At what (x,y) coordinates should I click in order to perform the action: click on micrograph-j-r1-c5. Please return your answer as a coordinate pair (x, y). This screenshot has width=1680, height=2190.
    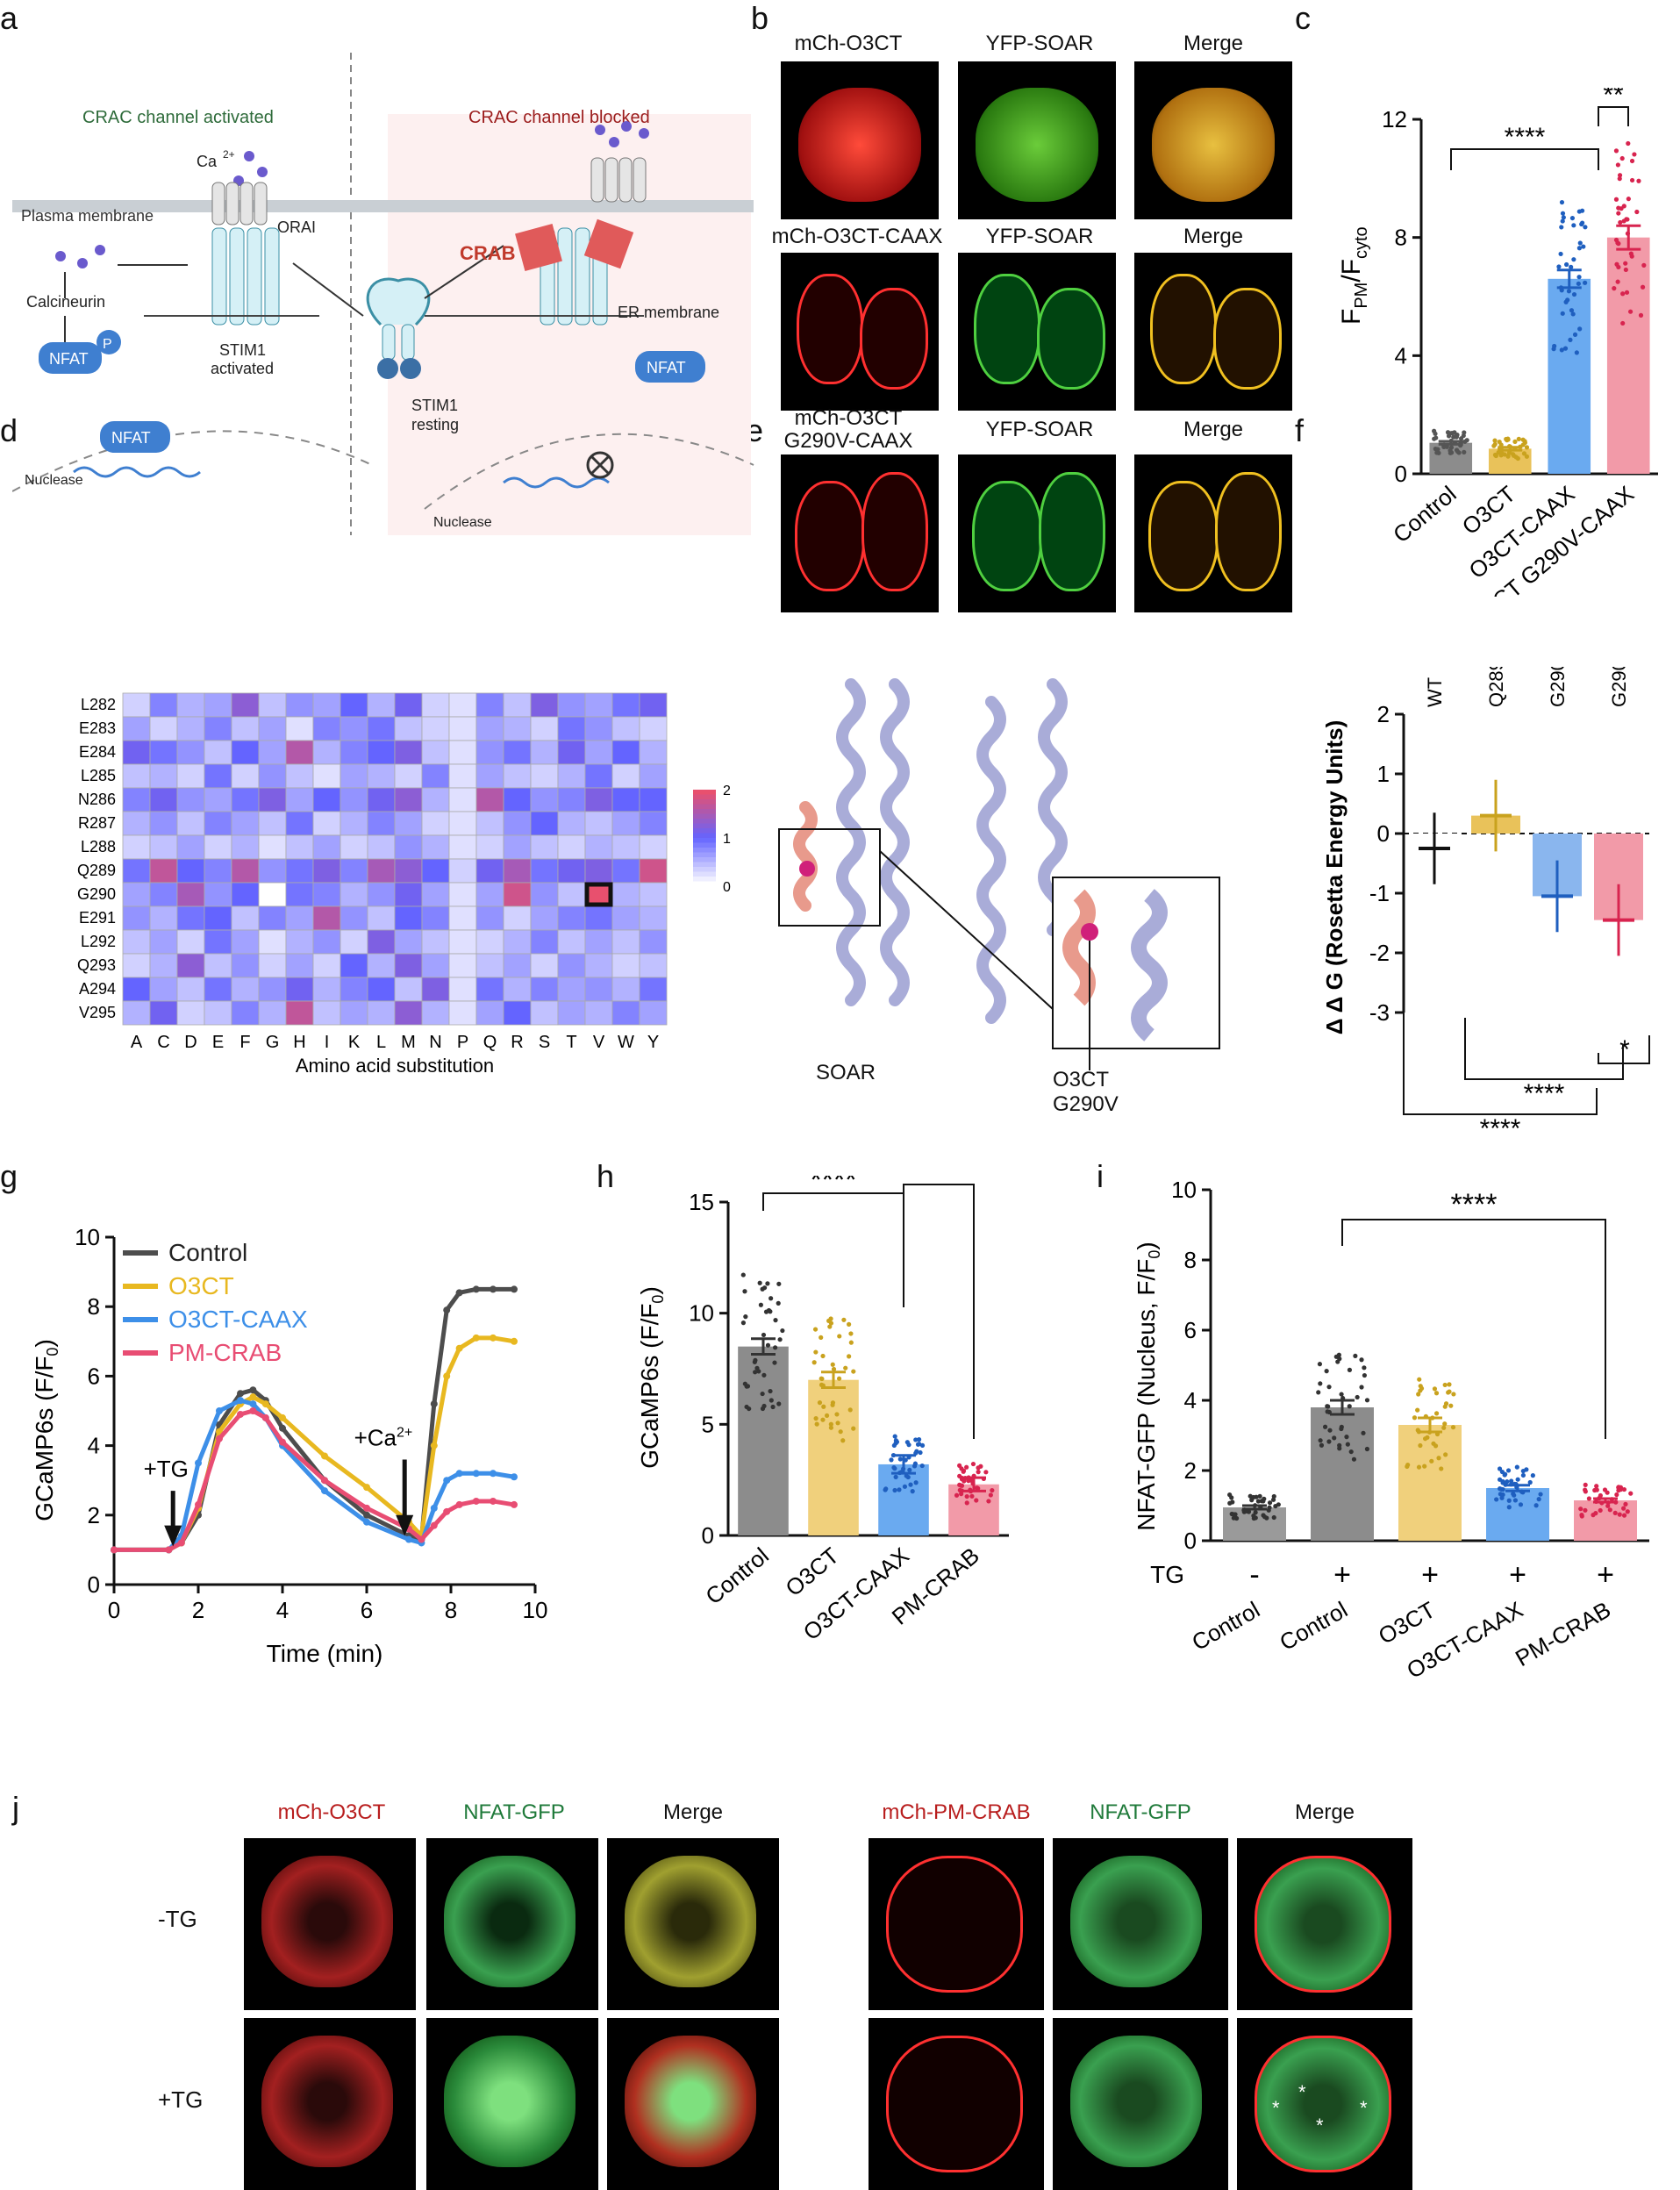
    Looking at the image, I should click on (1140, 1924).